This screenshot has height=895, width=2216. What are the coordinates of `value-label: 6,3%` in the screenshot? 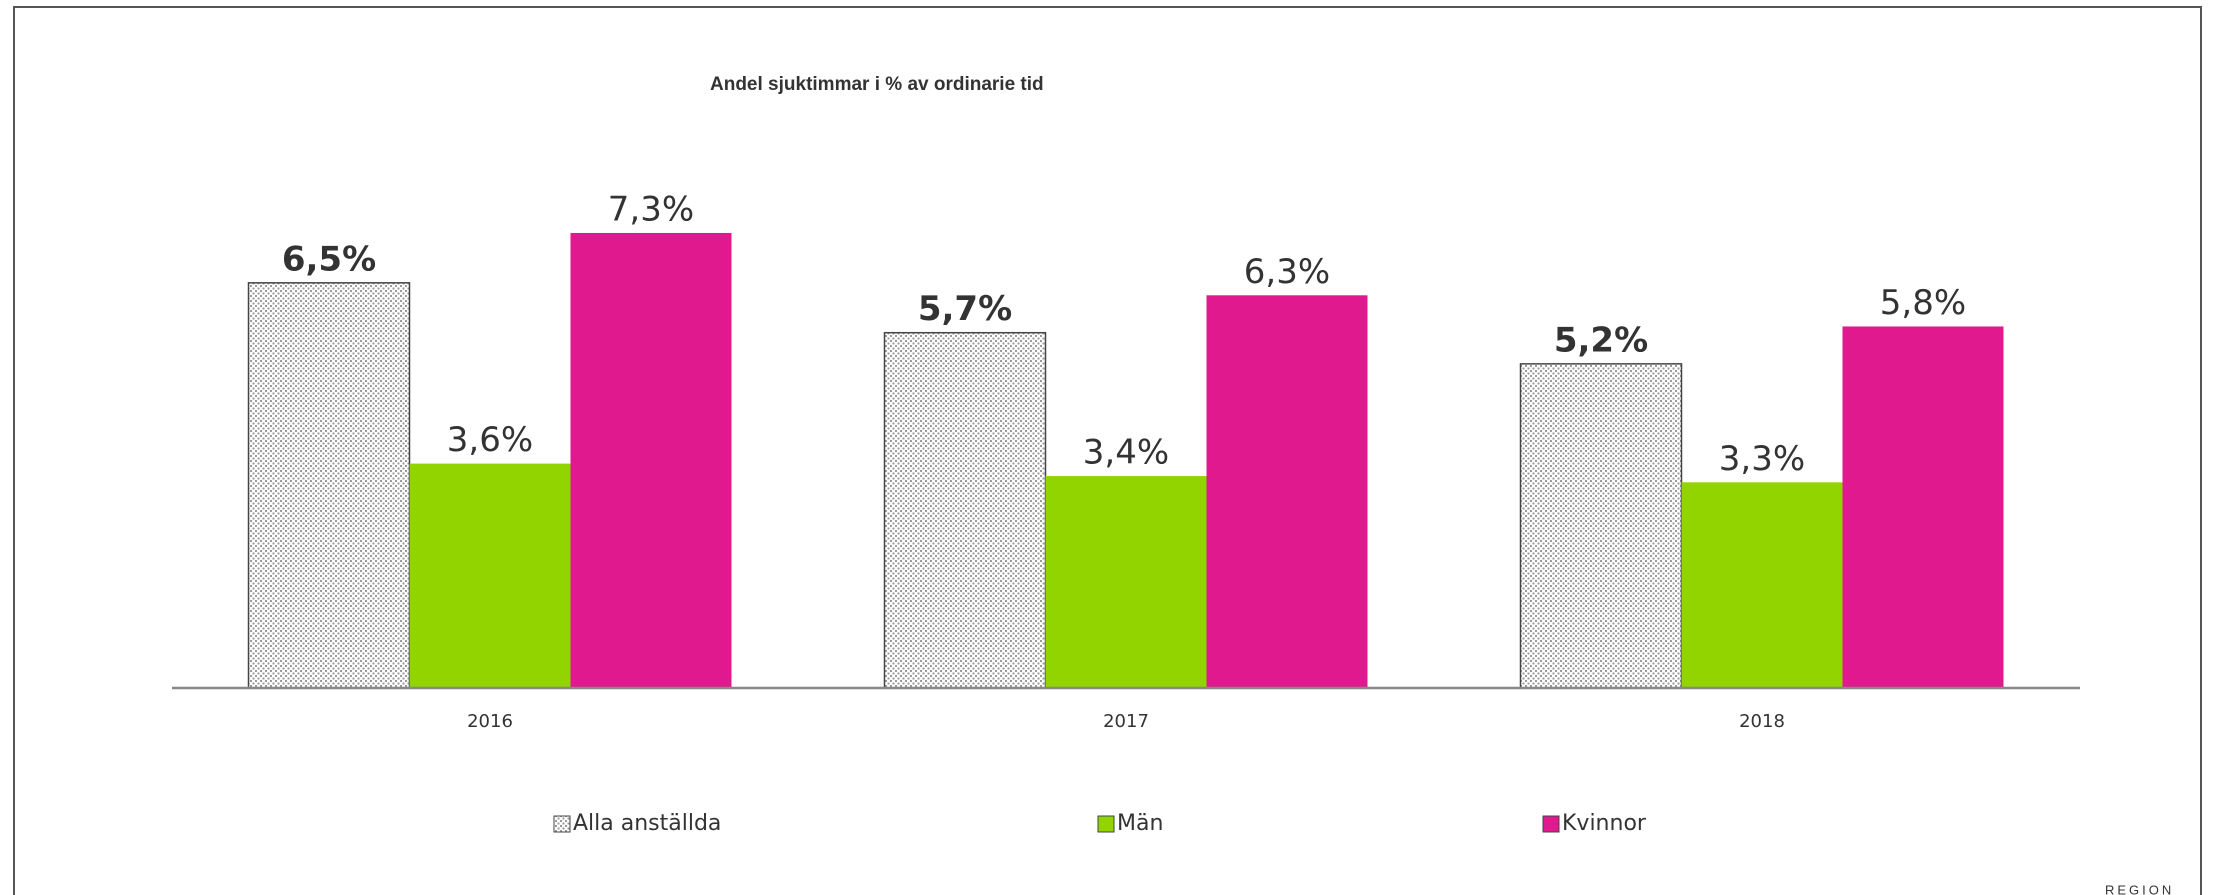 It's located at (1287, 272).